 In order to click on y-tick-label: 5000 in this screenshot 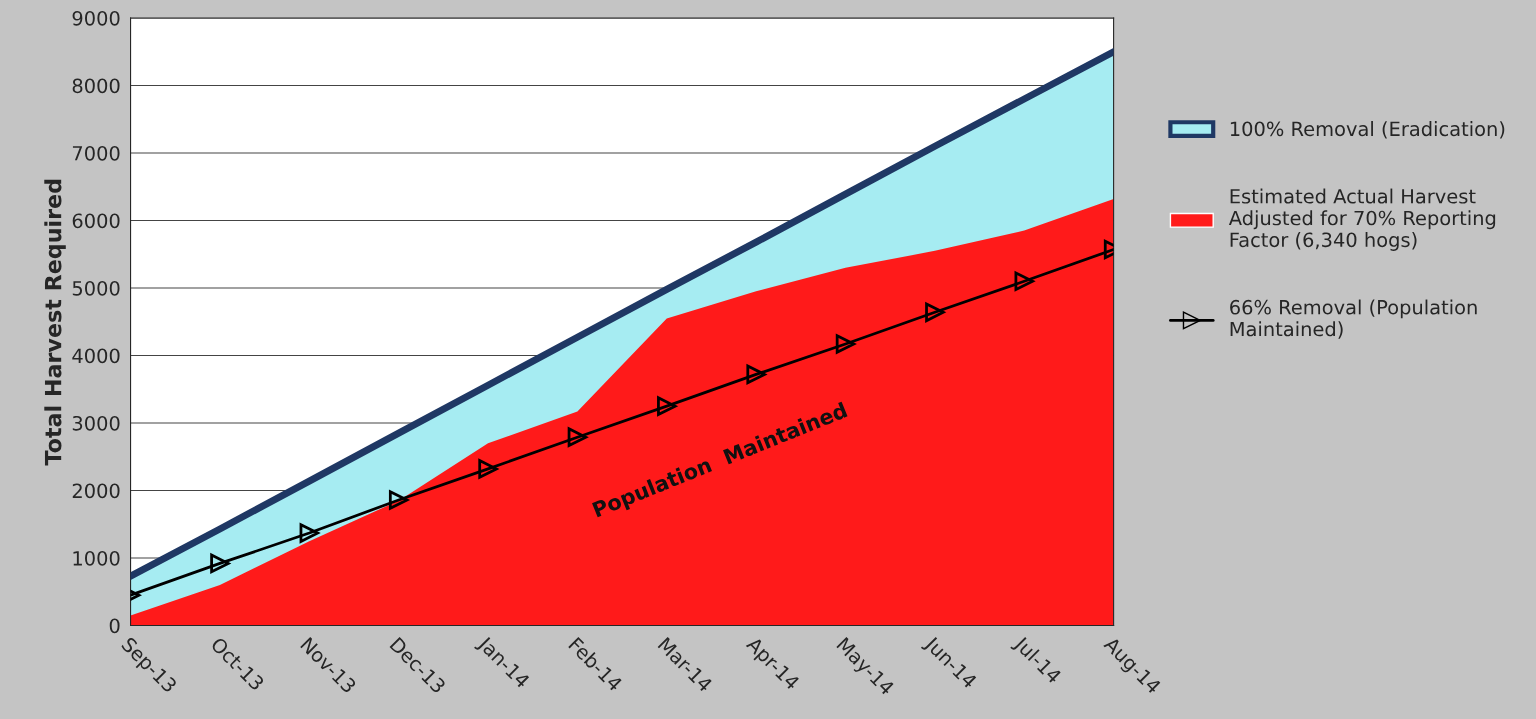, I will do `click(96, 288)`.